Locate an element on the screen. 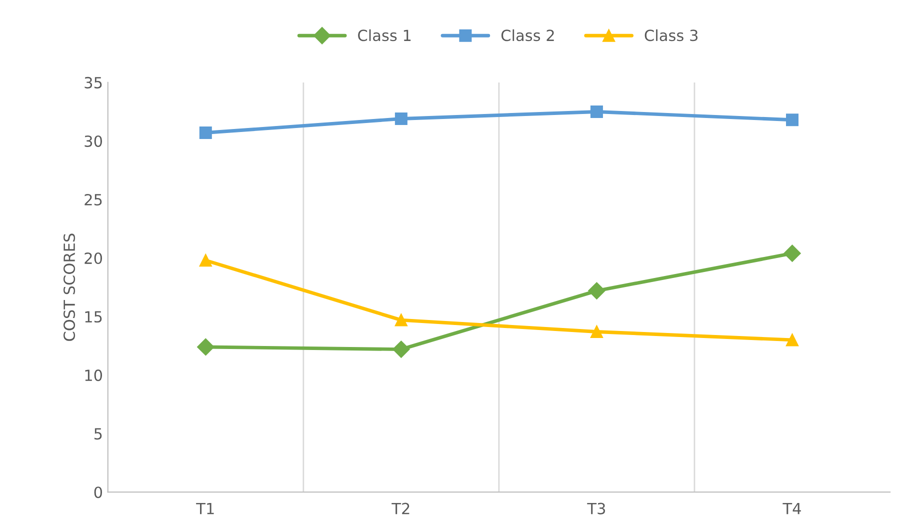 This screenshot has height=532, width=899. y-tick-label: 15 is located at coordinates (93, 317).